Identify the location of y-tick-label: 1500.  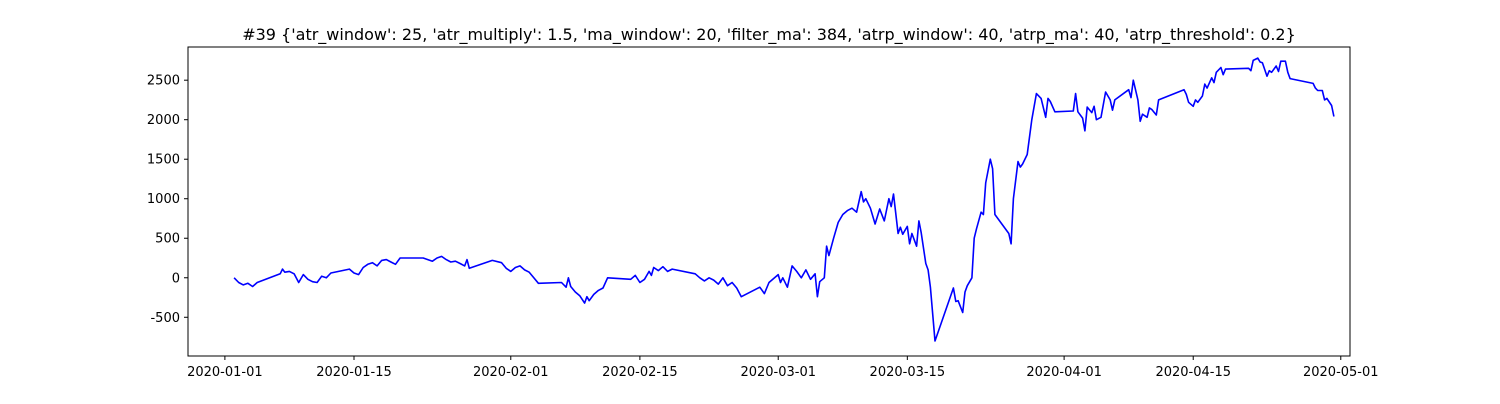
(163, 160).